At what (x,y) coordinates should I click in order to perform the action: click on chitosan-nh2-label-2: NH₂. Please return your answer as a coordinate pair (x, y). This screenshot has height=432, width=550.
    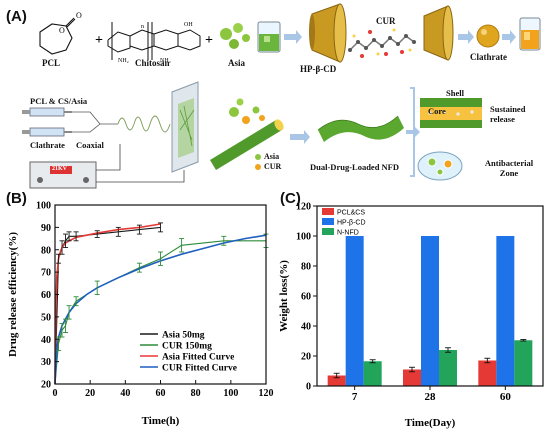
    Looking at the image, I should click on (165, 61).